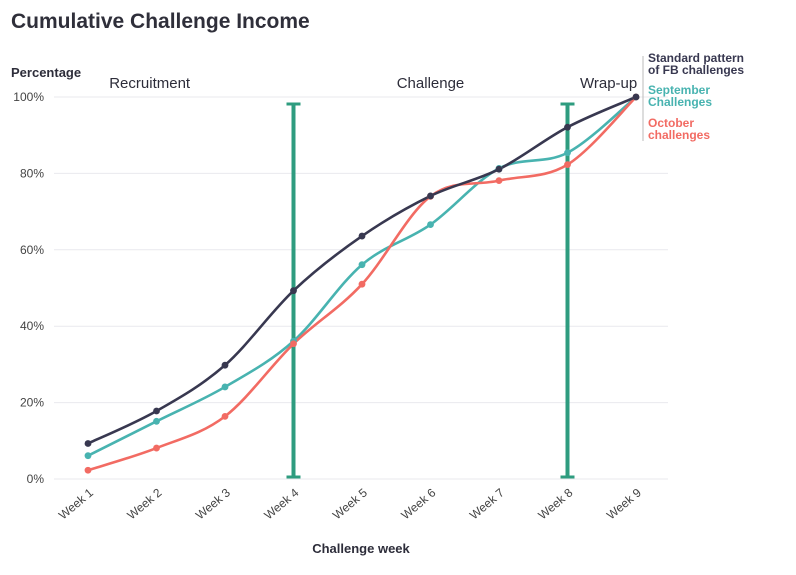 The height and width of the screenshot is (575, 796). What do you see at coordinates (281, 503) in the screenshot?
I see `x-tick-label: Week 4` at bounding box center [281, 503].